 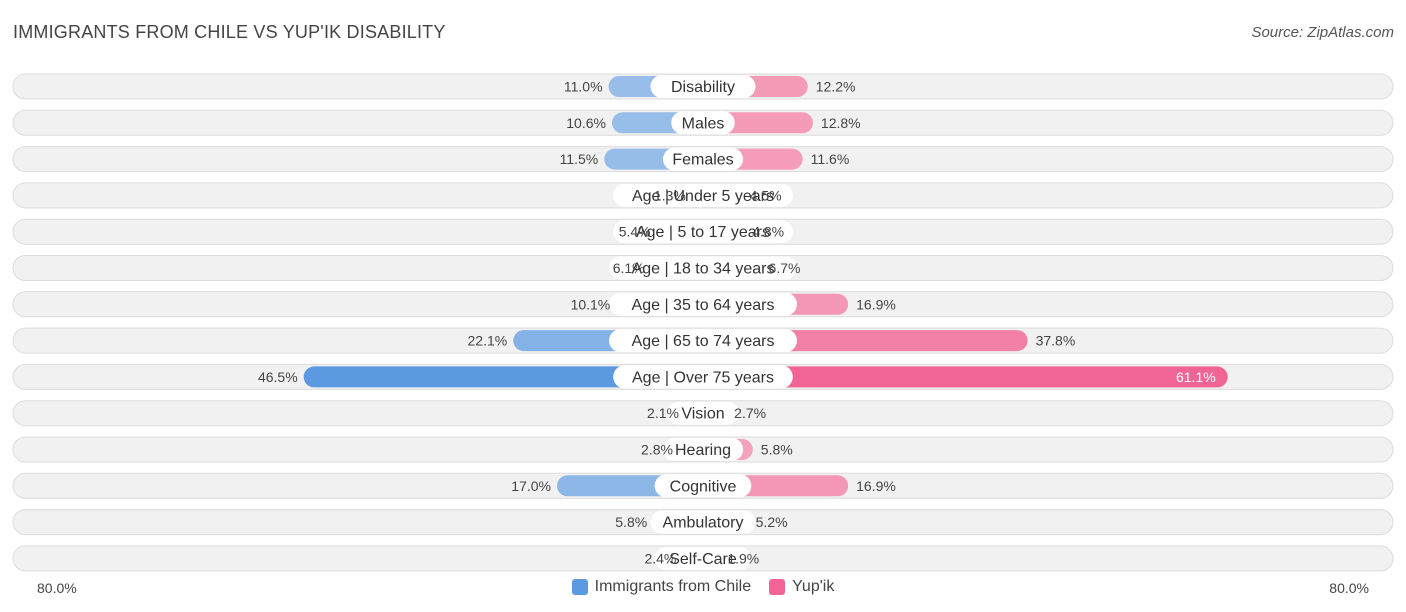 I want to click on chart-row: Ambulatory 5.8% 5.2%, so click(x=703, y=522).